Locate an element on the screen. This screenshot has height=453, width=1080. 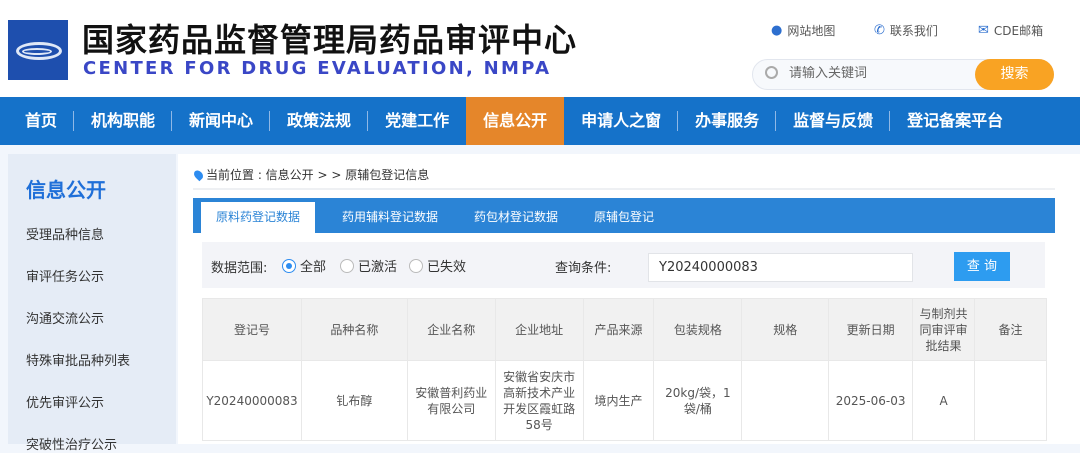
tab-bar: 原料药登记数据 药用辅料登记数据 药包材登记数据 原辅包登记 is located at coordinates (624, 215).